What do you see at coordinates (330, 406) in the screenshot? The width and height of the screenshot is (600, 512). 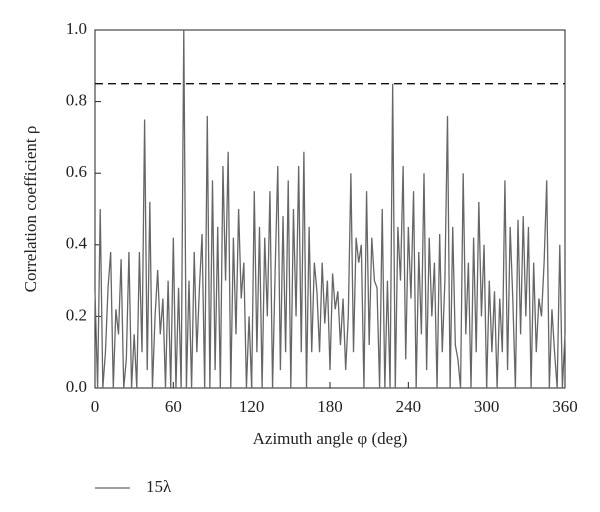 I see `x-tick-label: 180` at bounding box center [330, 406].